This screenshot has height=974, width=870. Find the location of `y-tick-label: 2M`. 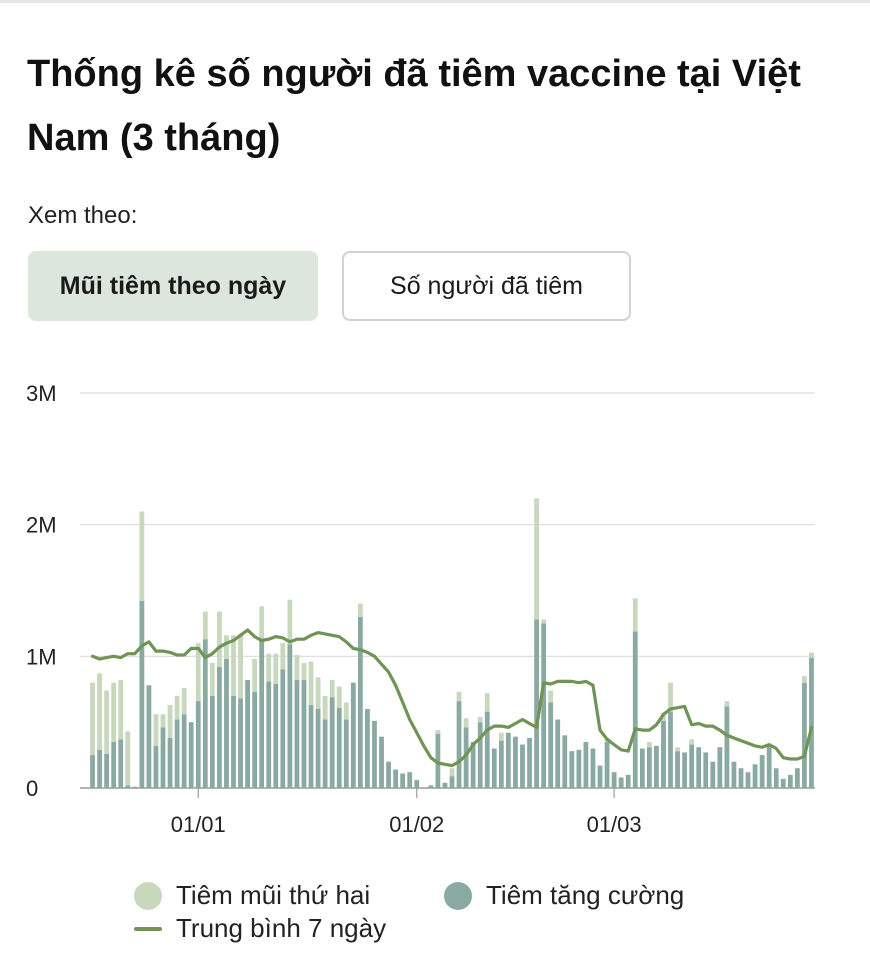

y-tick-label: 2M is located at coordinates (41, 525).